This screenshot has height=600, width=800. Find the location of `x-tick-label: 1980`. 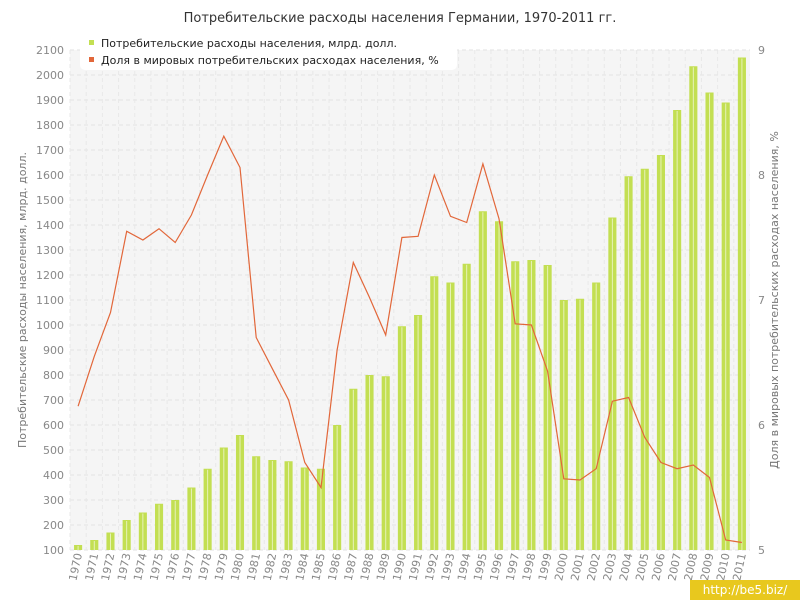

x-tick-label: 1980 is located at coordinates (237, 567).